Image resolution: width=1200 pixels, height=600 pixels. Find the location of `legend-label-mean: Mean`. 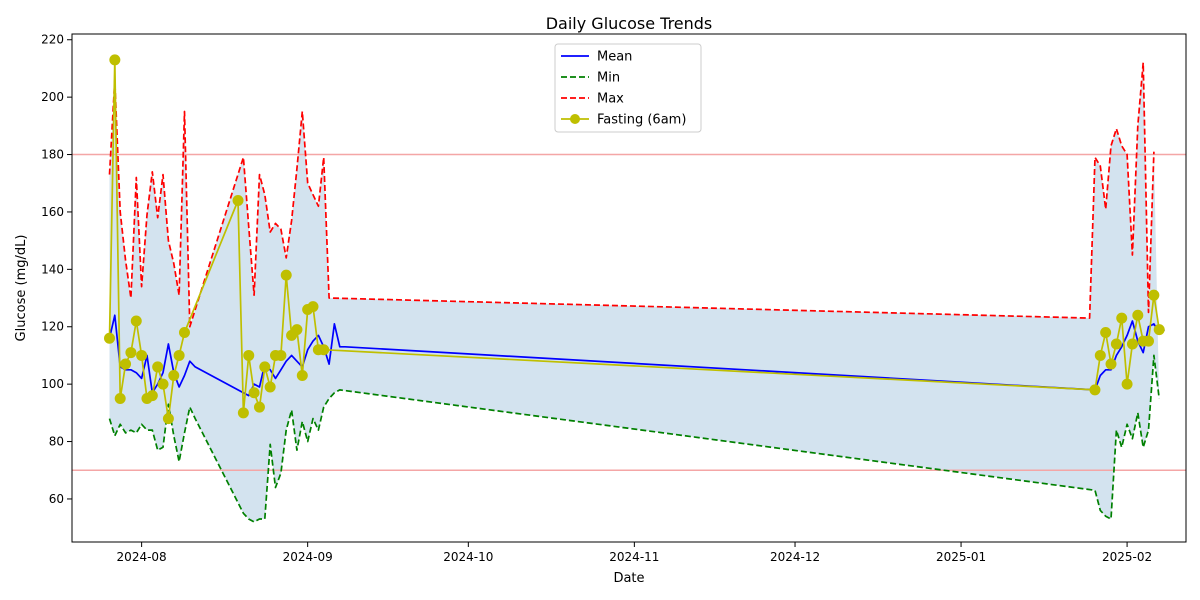

legend-label-mean: Mean is located at coordinates (614, 57).